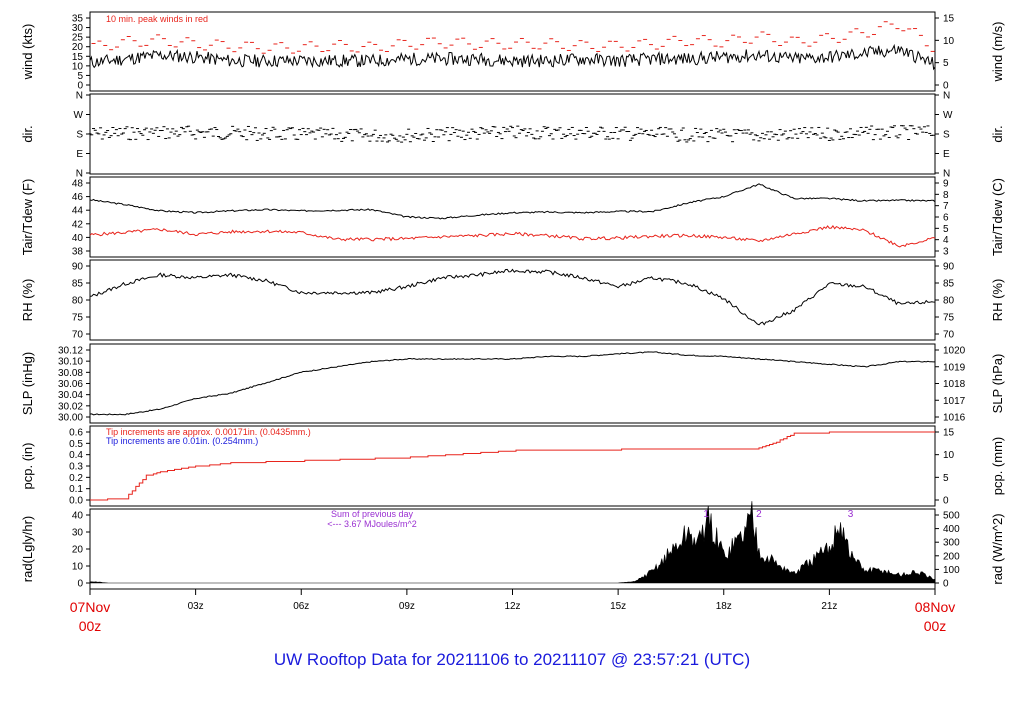 This screenshot has height=705, width=1024. Describe the element at coordinates (949, 284) in the screenshot. I see `rh-ytick-right-label: 85` at that location.